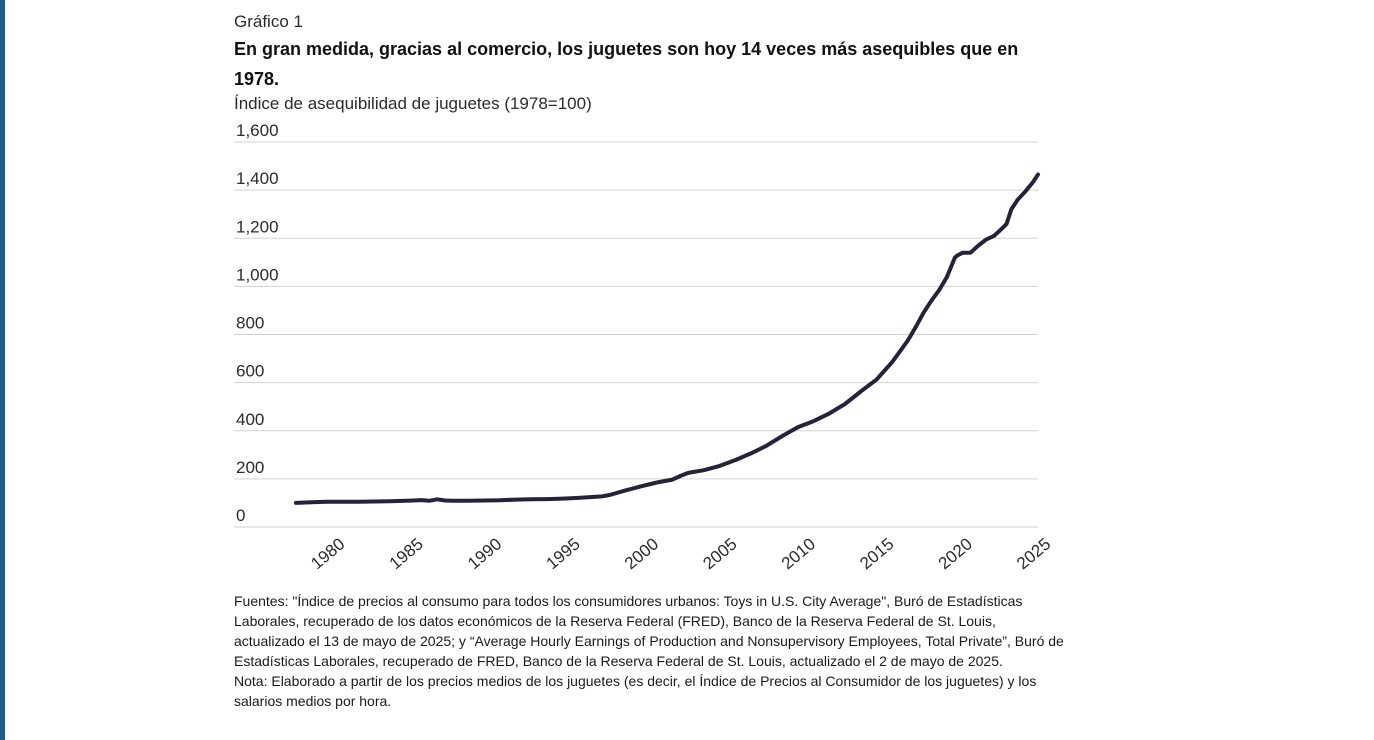  I want to click on left-accent-bar, so click(2, 370).